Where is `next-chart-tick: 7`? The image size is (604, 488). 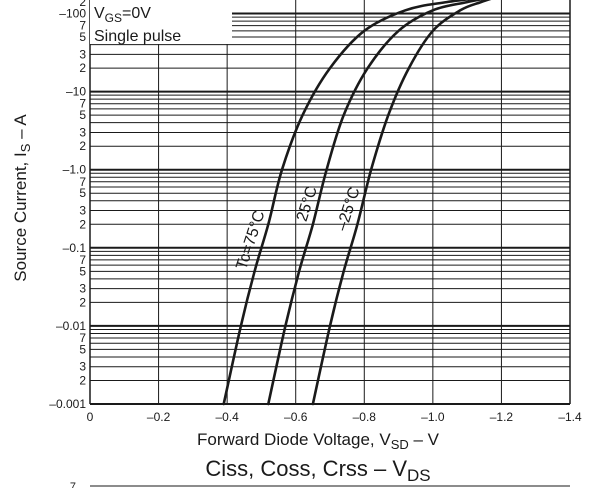 next-chart-tick: 7 is located at coordinates (73, 484).